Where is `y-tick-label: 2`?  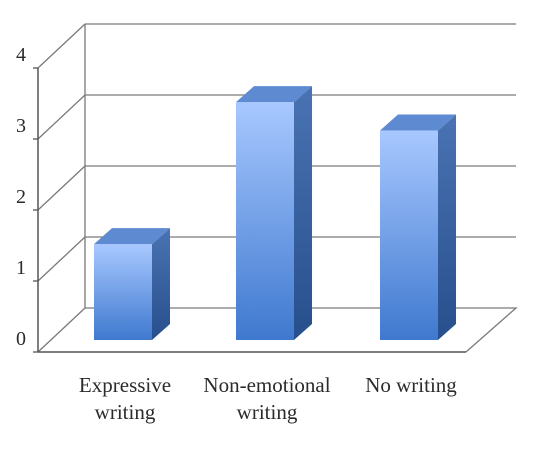 y-tick-label: 2 is located at coordinates (21, 197).